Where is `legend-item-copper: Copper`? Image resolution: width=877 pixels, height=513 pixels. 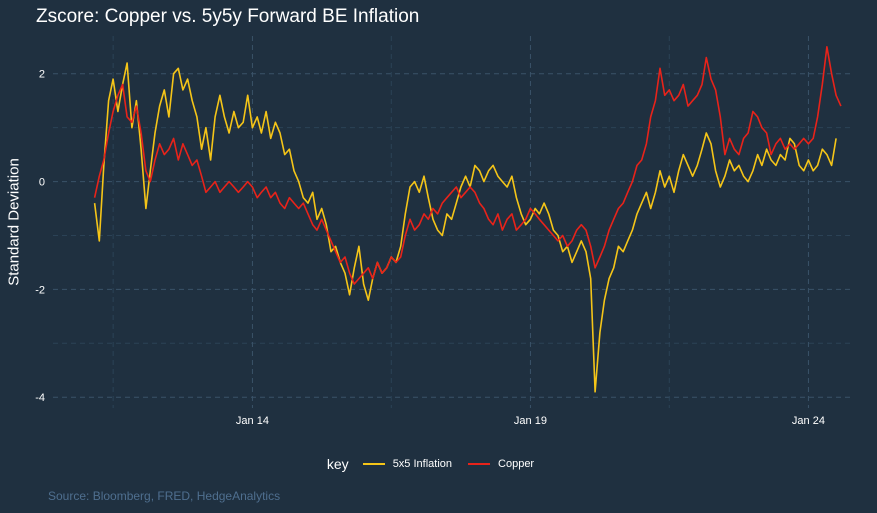 legend-item-copper: Copper is located at coordinates (501, 464).